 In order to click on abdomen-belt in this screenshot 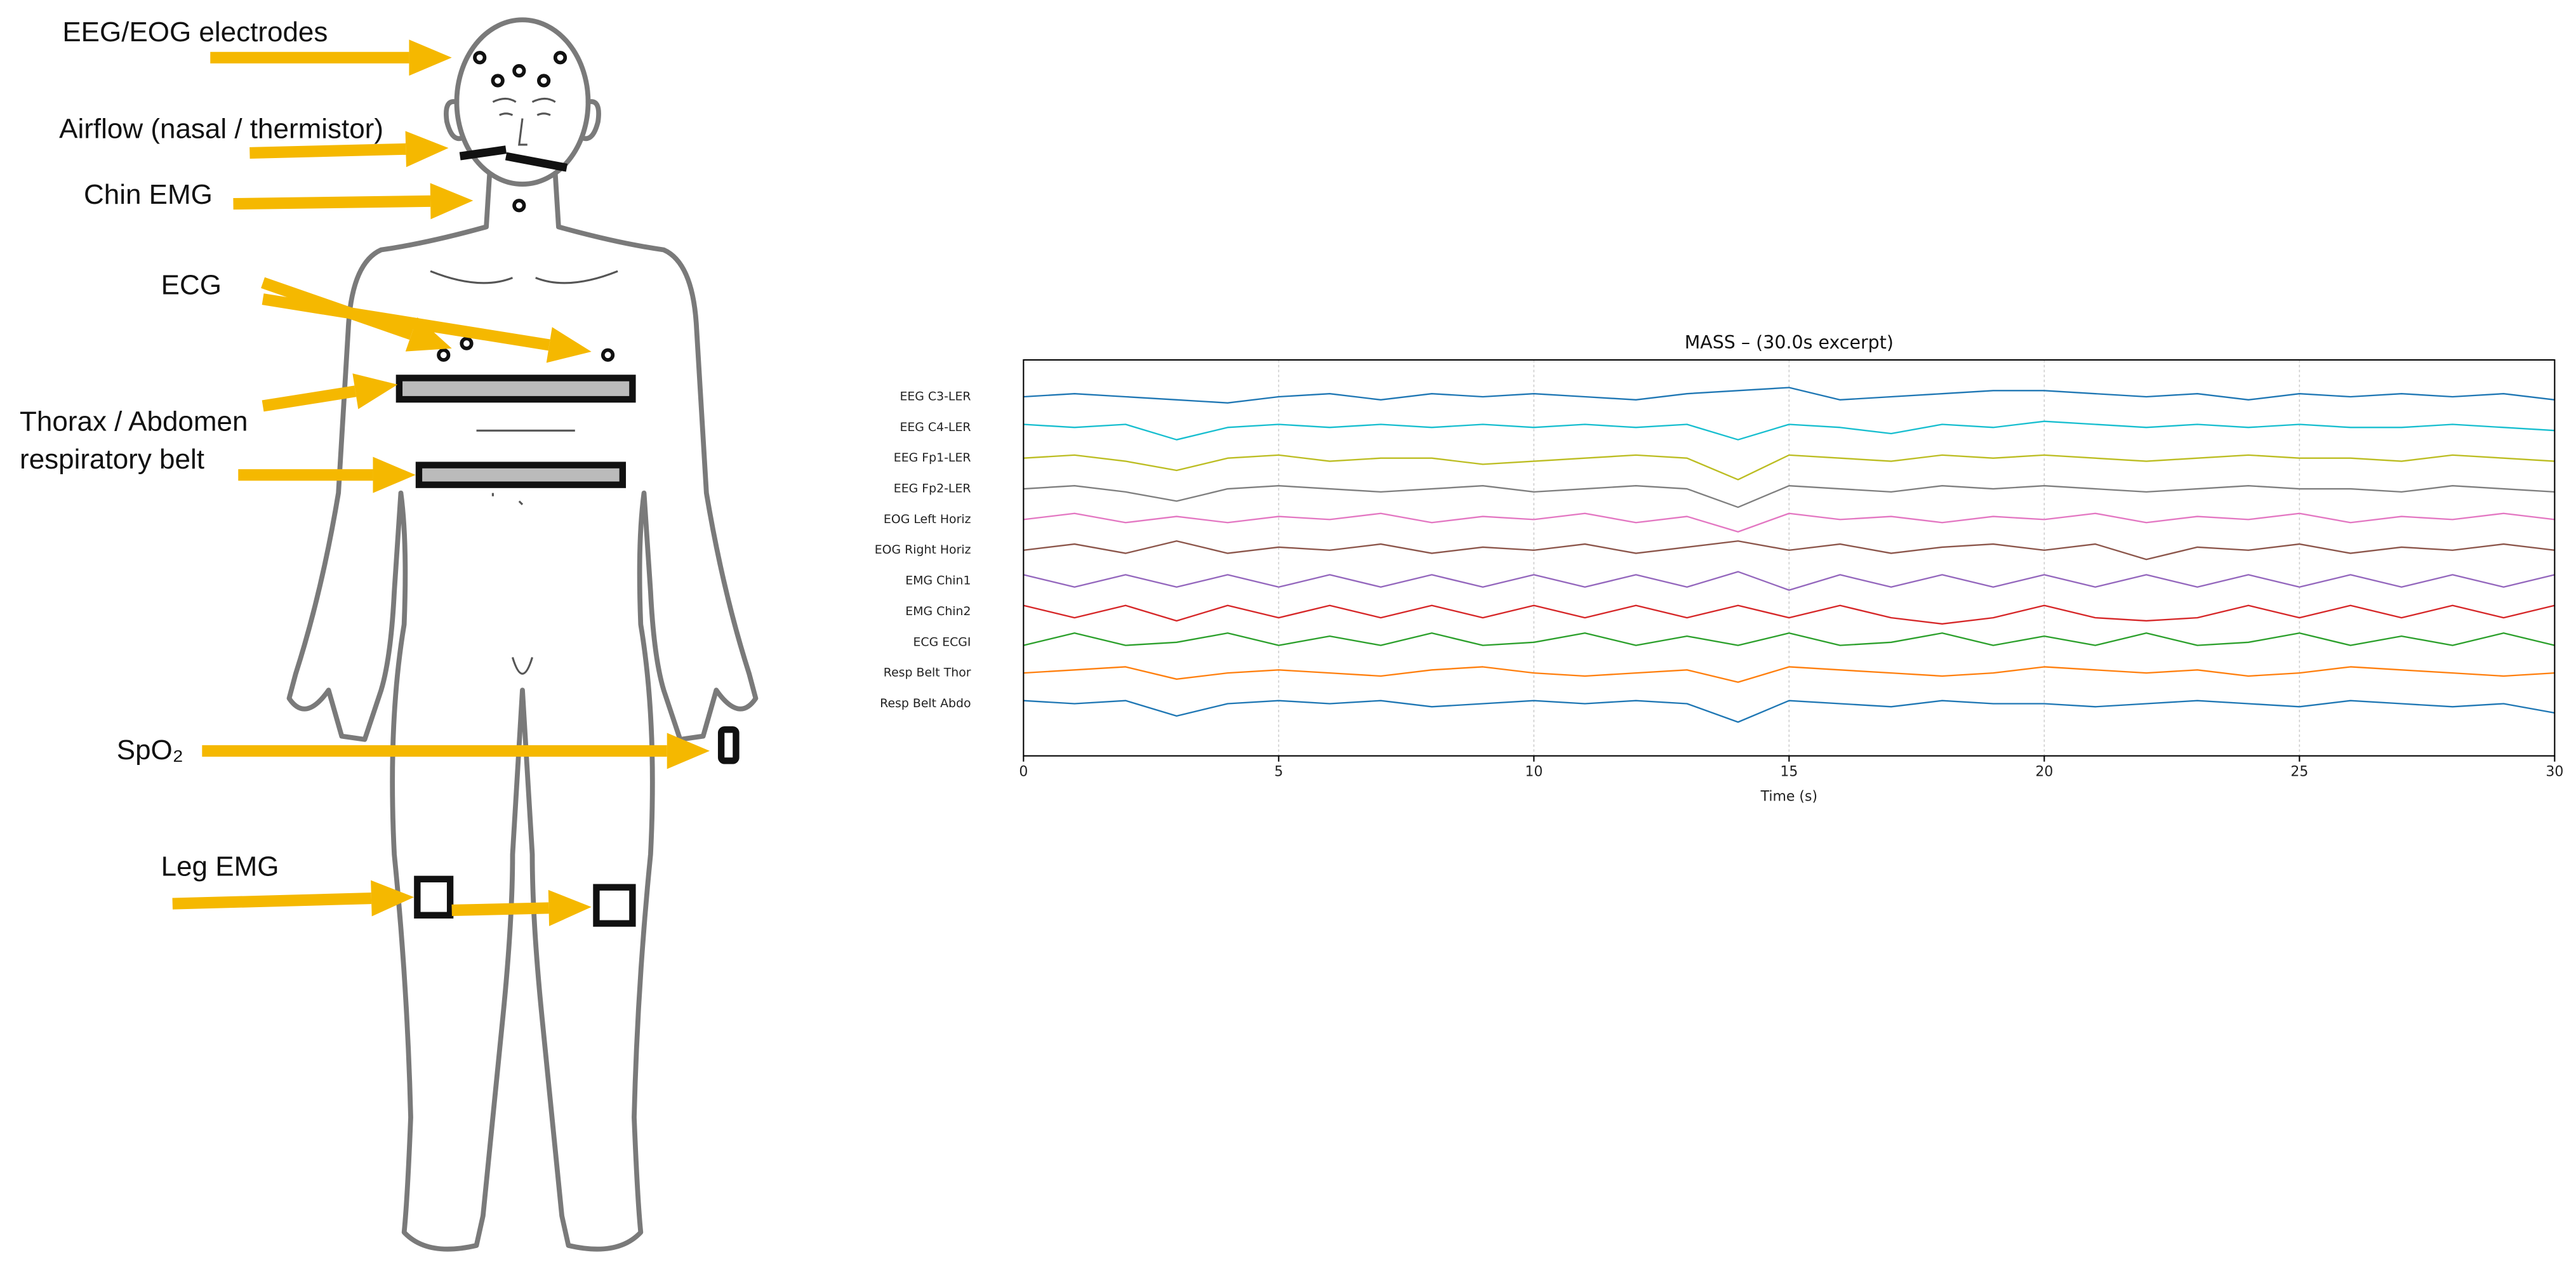, I will do `click(521, 475)`.